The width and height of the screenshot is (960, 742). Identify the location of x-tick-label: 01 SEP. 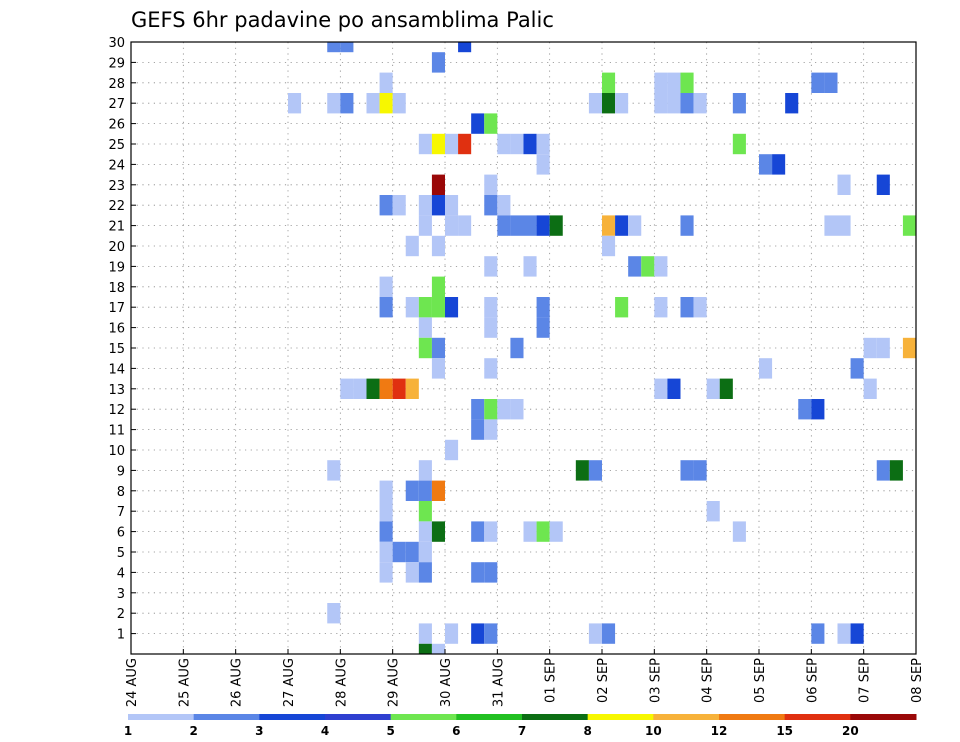
(551, 680).